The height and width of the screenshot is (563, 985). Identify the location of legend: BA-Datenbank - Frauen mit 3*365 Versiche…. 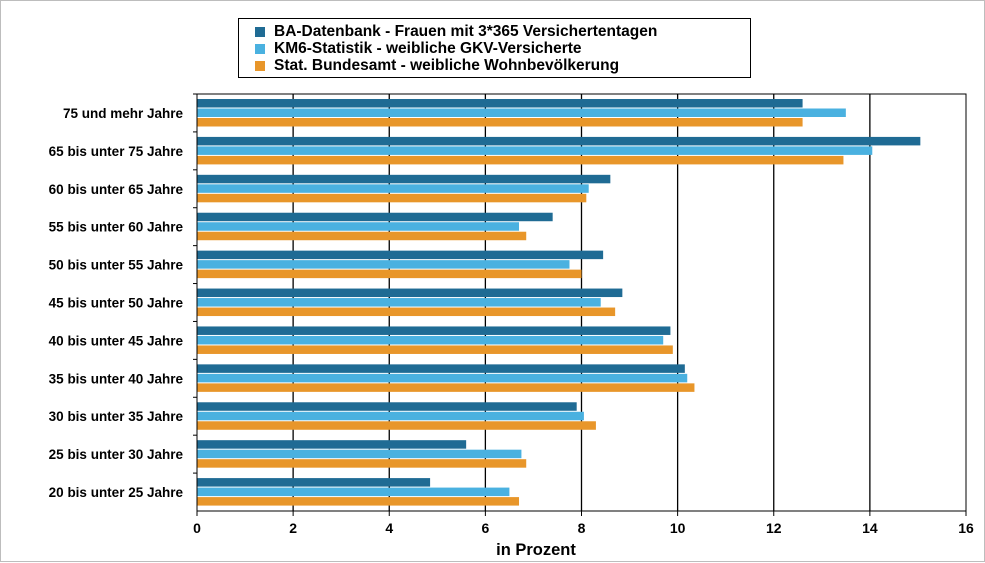
(494, 48).